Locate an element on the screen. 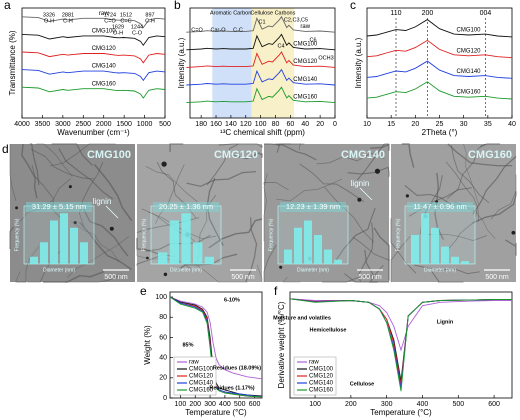 This screenshot has width=520, height=420. band-label: Aromatic Carbons is located at coordinates (232, 13).